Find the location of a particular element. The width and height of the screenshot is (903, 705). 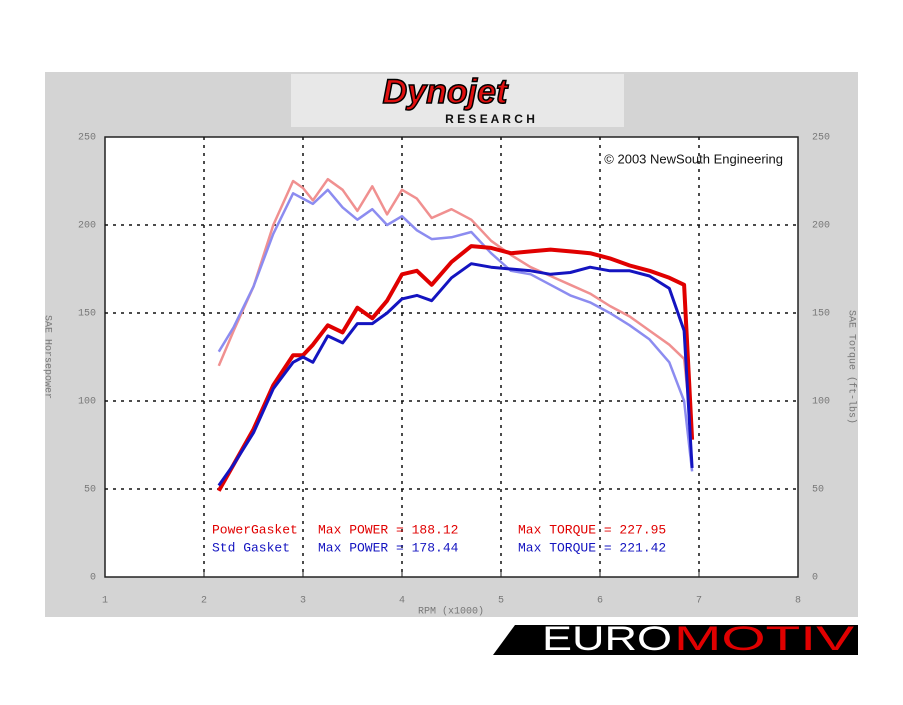

copyright: © 2003 NewSouth Engineering is located at coordinates (693, 158).